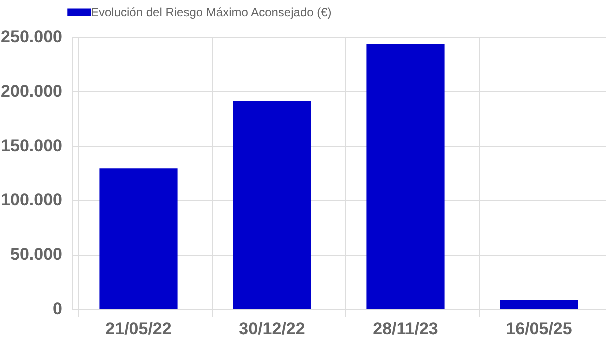 Image resolution: width=610 pixels, height=339 pixels. Describe the element at coordinates (139, 329) in the screenshot. I see `x-tick-label: 21/05/22` at that location.